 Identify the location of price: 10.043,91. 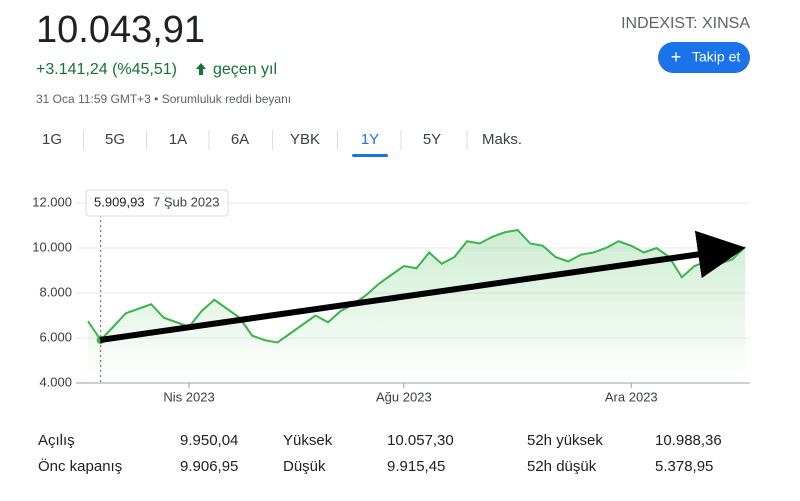
(120, 30).